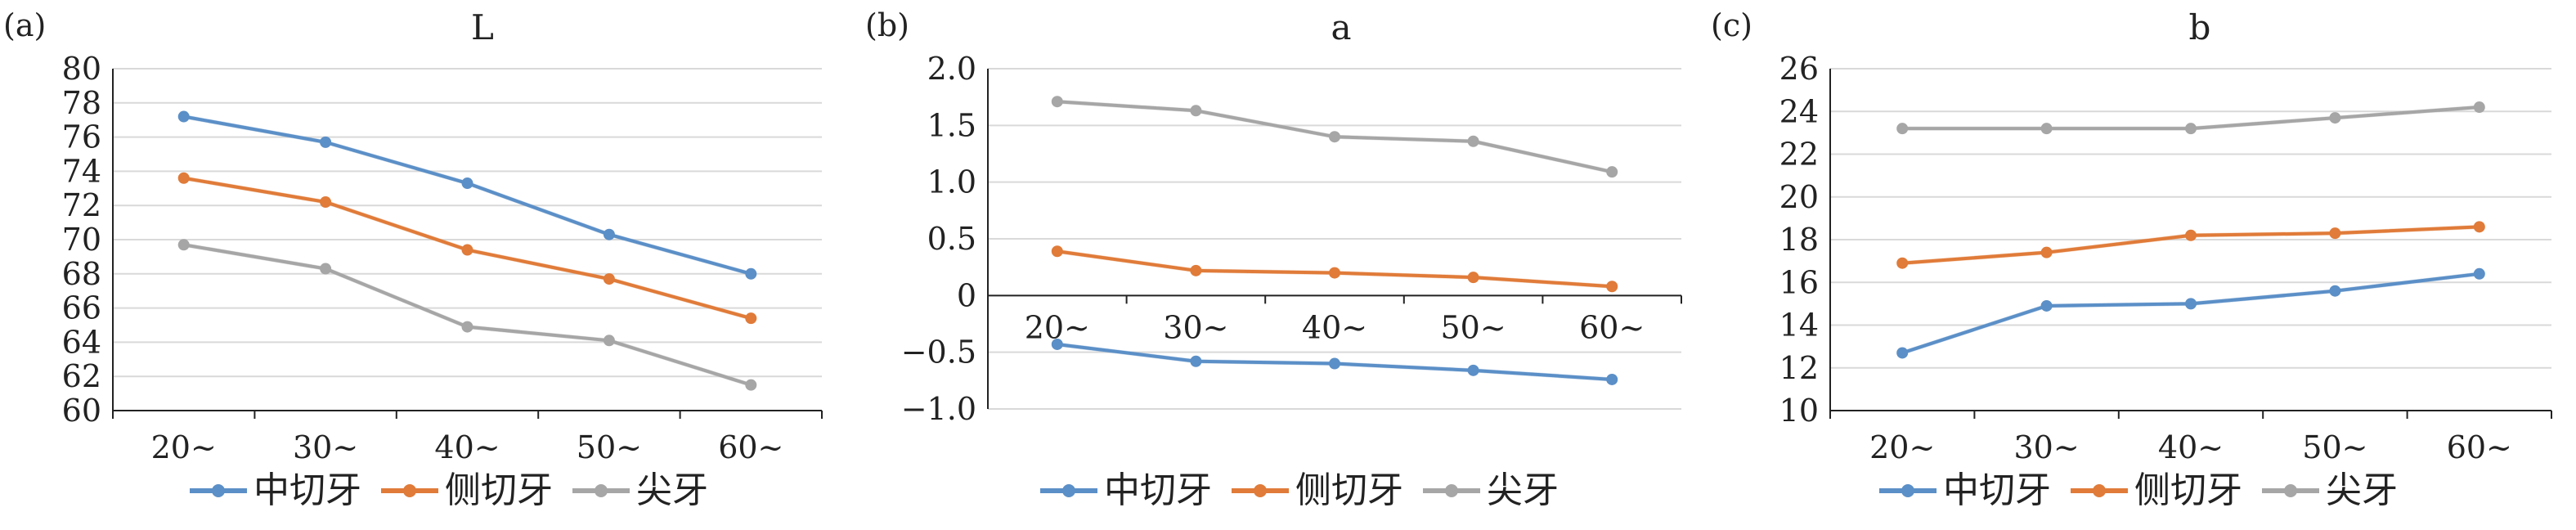  What do you see at coordinates (1799, 282) in the screenshot?
I see `y-tick-label: 16` at bounding box center [1799, 282].